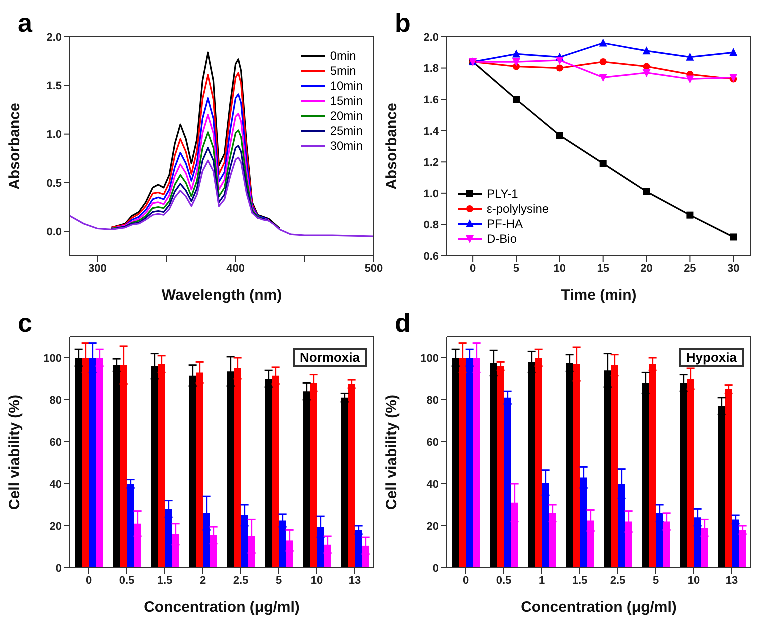 The width and height of the screenshot is (770, 628). What do you see at coordinates (343, 71) in the screenshot?
I see `legend-label: 5min` at bounding box center [343, 71].